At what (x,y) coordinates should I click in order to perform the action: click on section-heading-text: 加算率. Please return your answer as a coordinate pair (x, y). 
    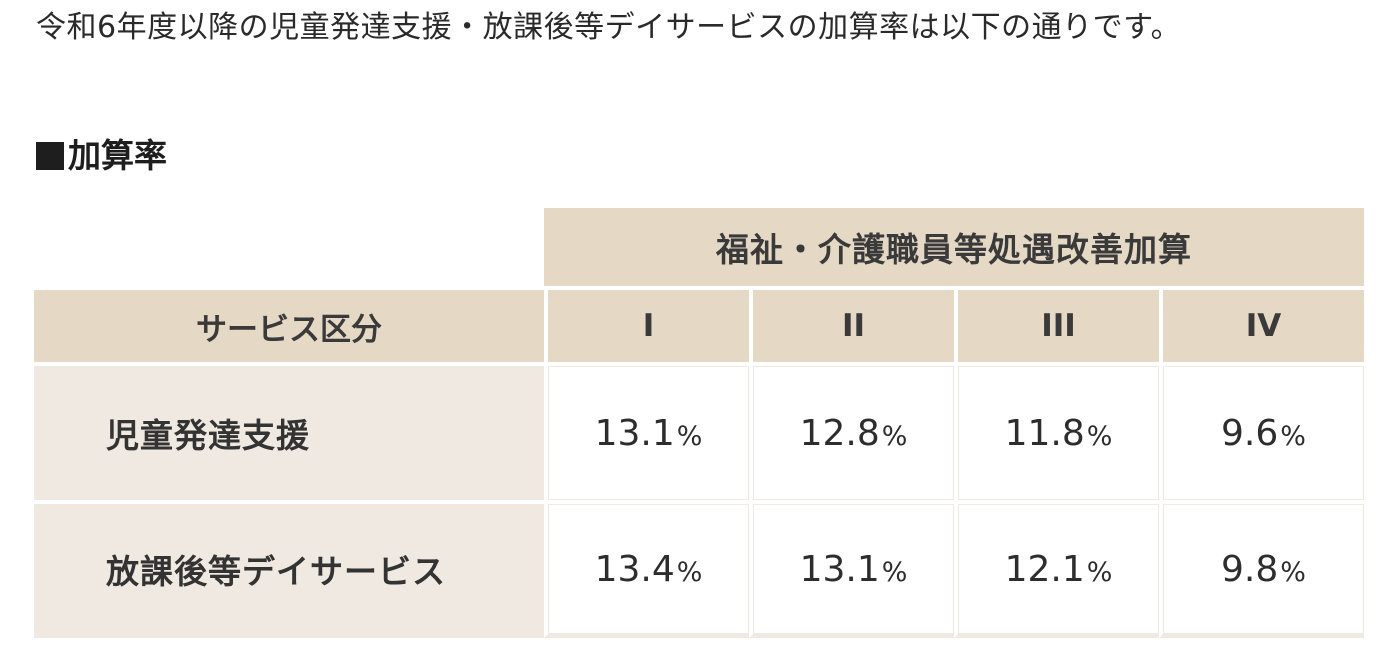
    Looking at the image, I should click on (117, 155).